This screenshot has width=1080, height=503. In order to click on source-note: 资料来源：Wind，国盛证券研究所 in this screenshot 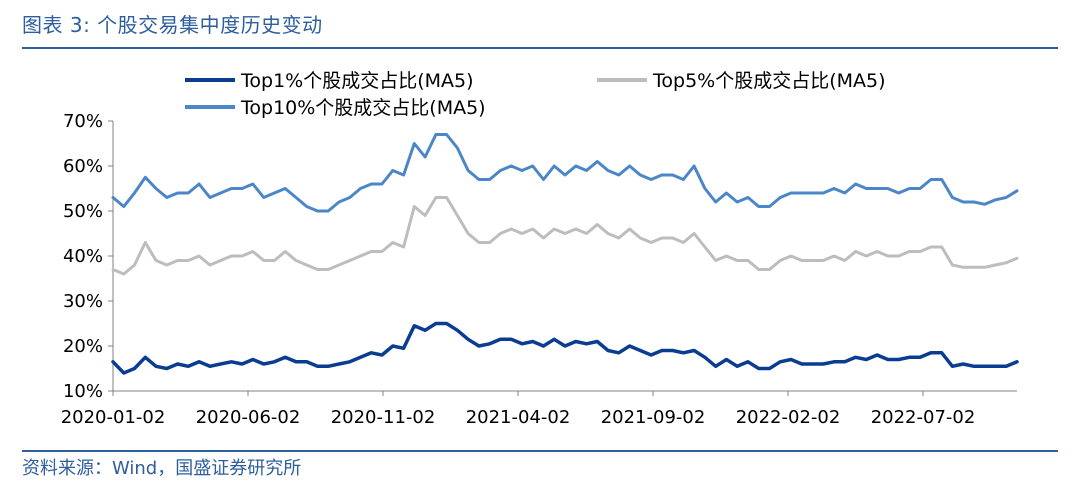, I will do `click(162, 468)`.